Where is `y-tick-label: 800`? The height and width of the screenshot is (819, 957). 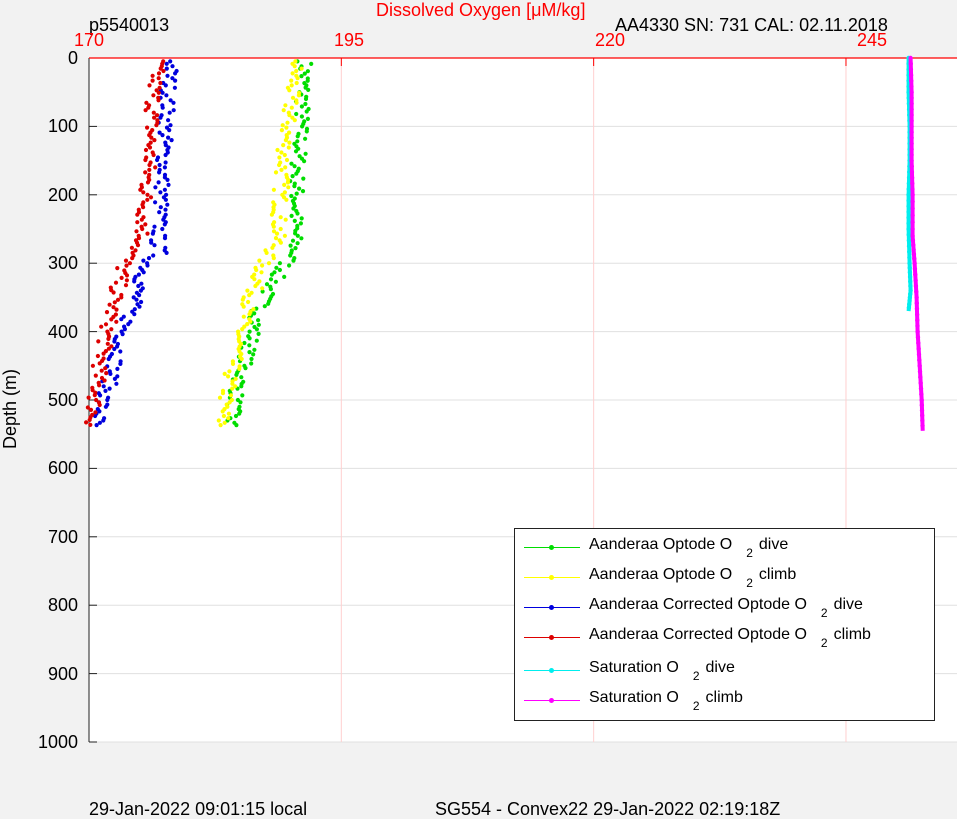 y-tick-label: 800 is located at coordinates (62, 605).